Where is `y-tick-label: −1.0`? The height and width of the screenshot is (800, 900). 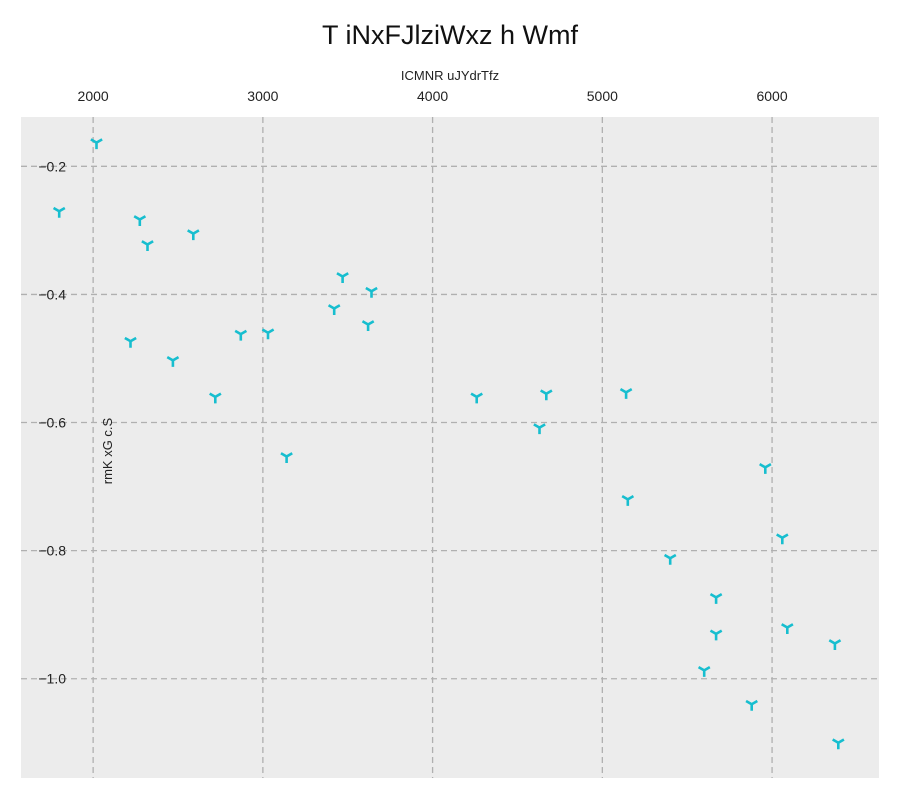
y-tick-label: −1.0 is located at coordinates (52, 679).